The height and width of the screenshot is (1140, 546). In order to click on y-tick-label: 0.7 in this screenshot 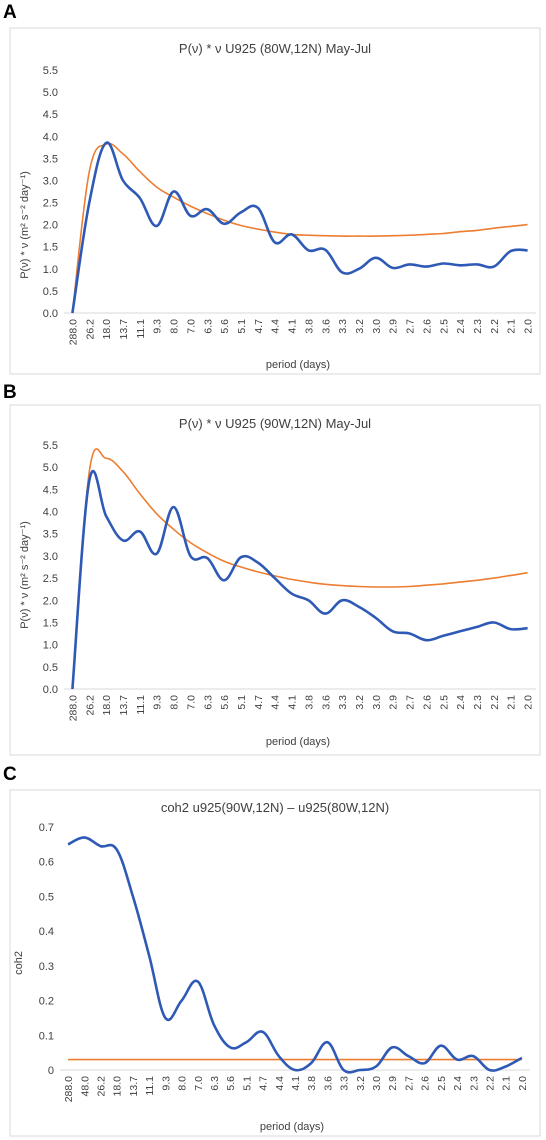, I will do `click(46, 828)`.